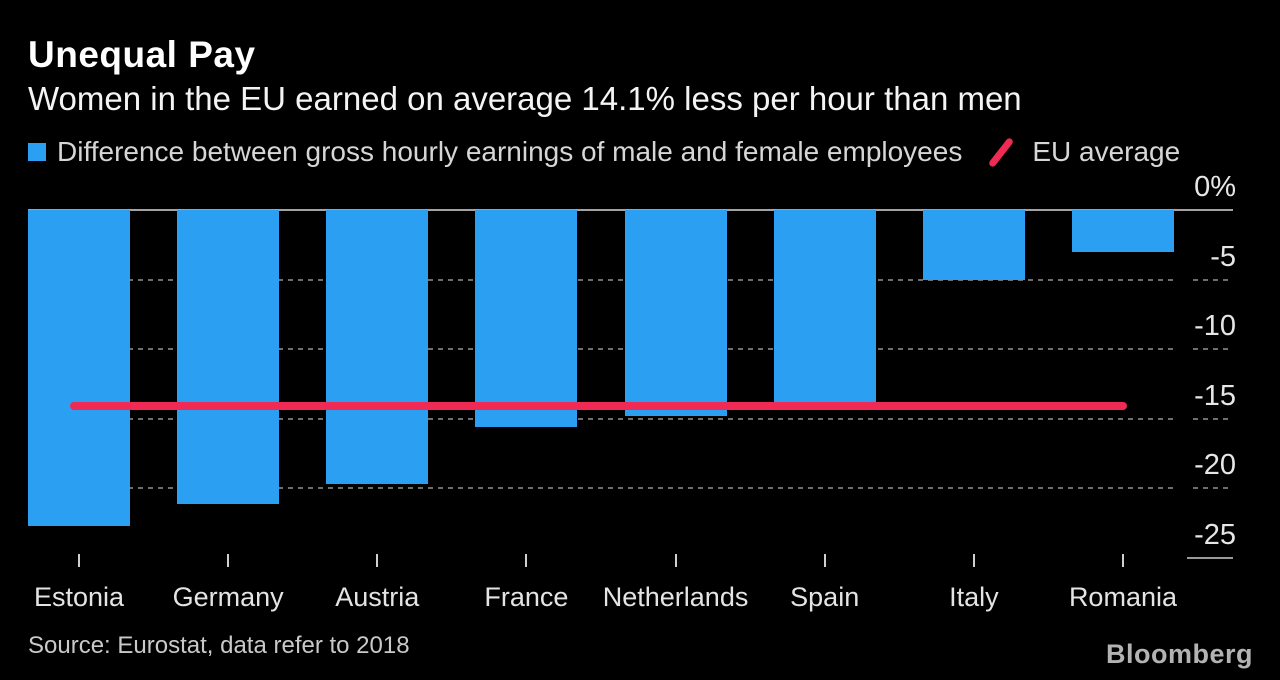 This screenshot has height=680, width=1280. I want to click on bar-romania, so click(1122, 231).